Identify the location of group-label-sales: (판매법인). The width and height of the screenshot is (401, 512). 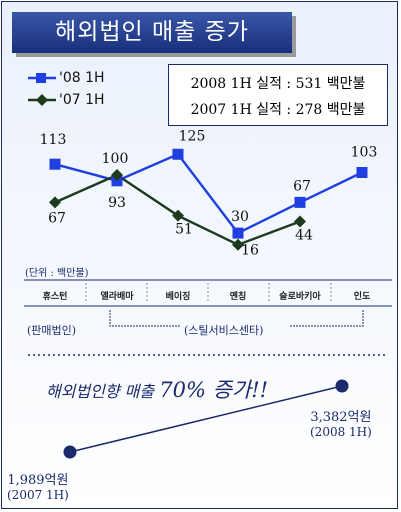
(52, 330).